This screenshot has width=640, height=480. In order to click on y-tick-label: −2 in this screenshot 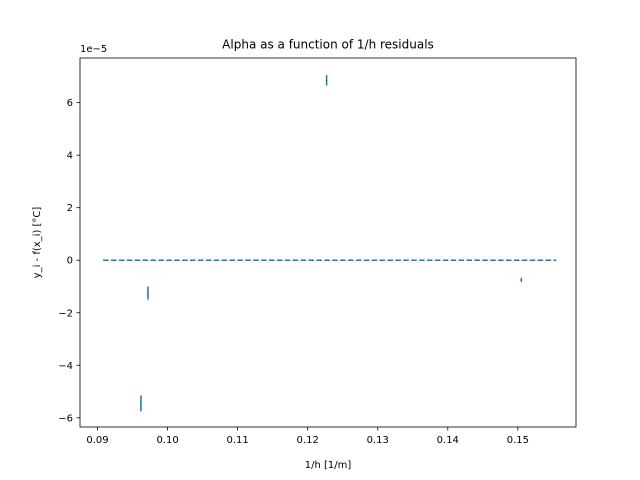, I will do `click(65, 313)`.